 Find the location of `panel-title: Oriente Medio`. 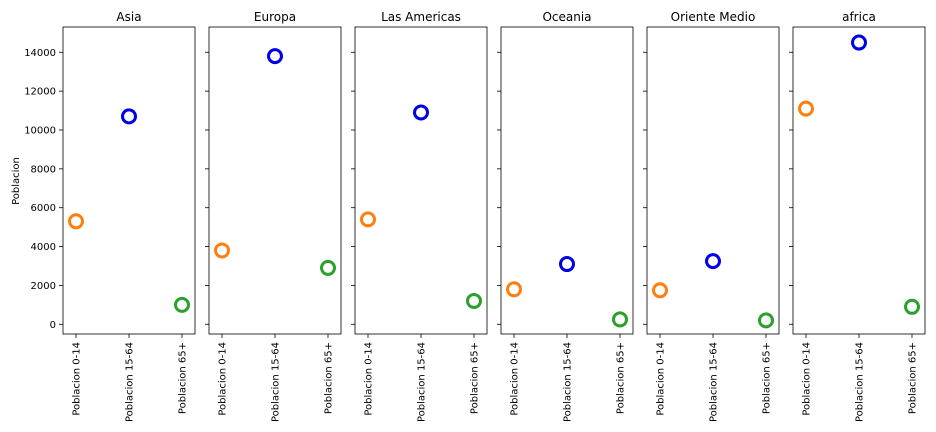

panel-title: Oriente Medio is located at coordinates (713, 17).